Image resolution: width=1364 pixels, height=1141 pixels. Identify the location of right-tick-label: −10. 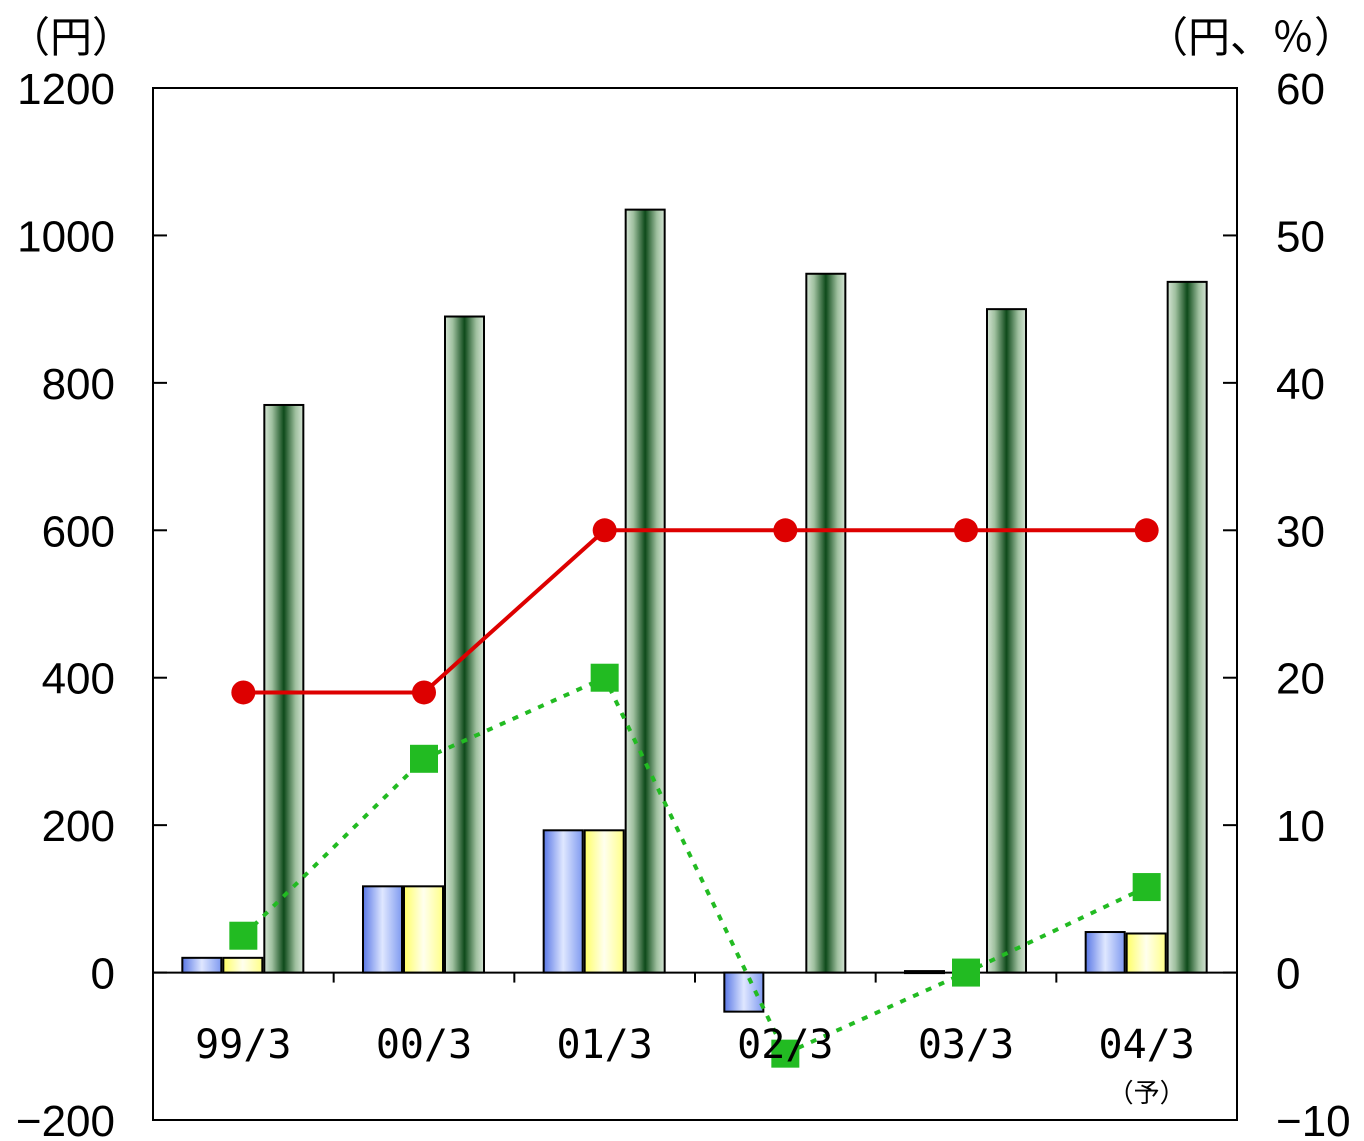
(1313, 1119).